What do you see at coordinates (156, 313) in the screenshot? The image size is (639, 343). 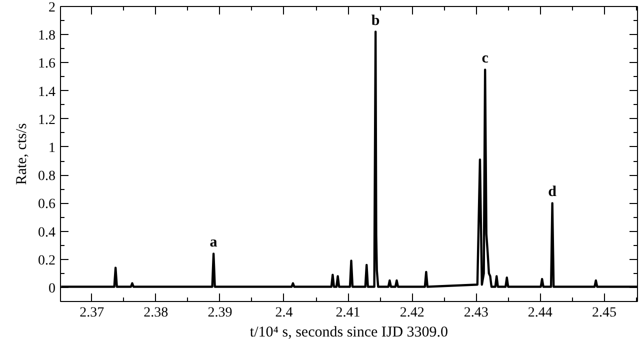 I see `x-tick-label: 2.38` at bounding box center [156, 313].